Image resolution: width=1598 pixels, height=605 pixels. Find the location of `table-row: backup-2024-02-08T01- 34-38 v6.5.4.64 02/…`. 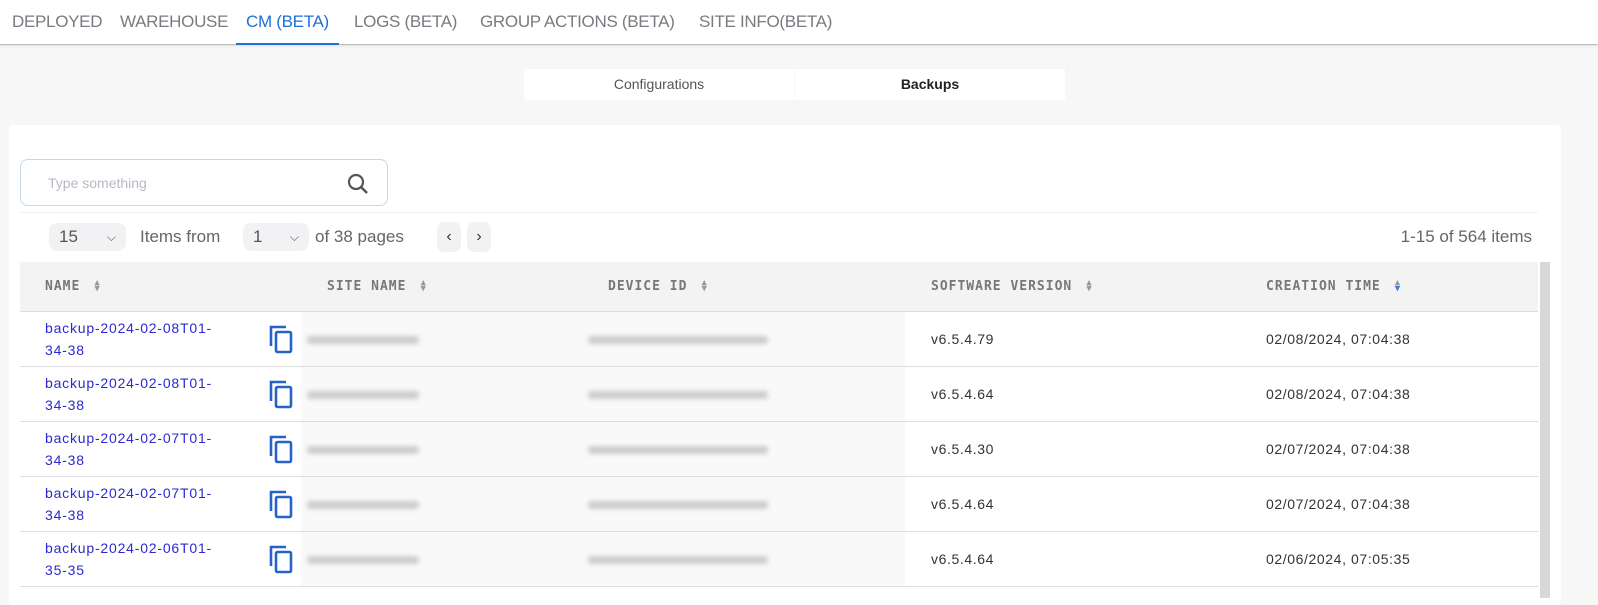

table-row: backup-2024-02-08T01- 34-38 v6.5.4.64 02/… is located at coordinates (779, 394).